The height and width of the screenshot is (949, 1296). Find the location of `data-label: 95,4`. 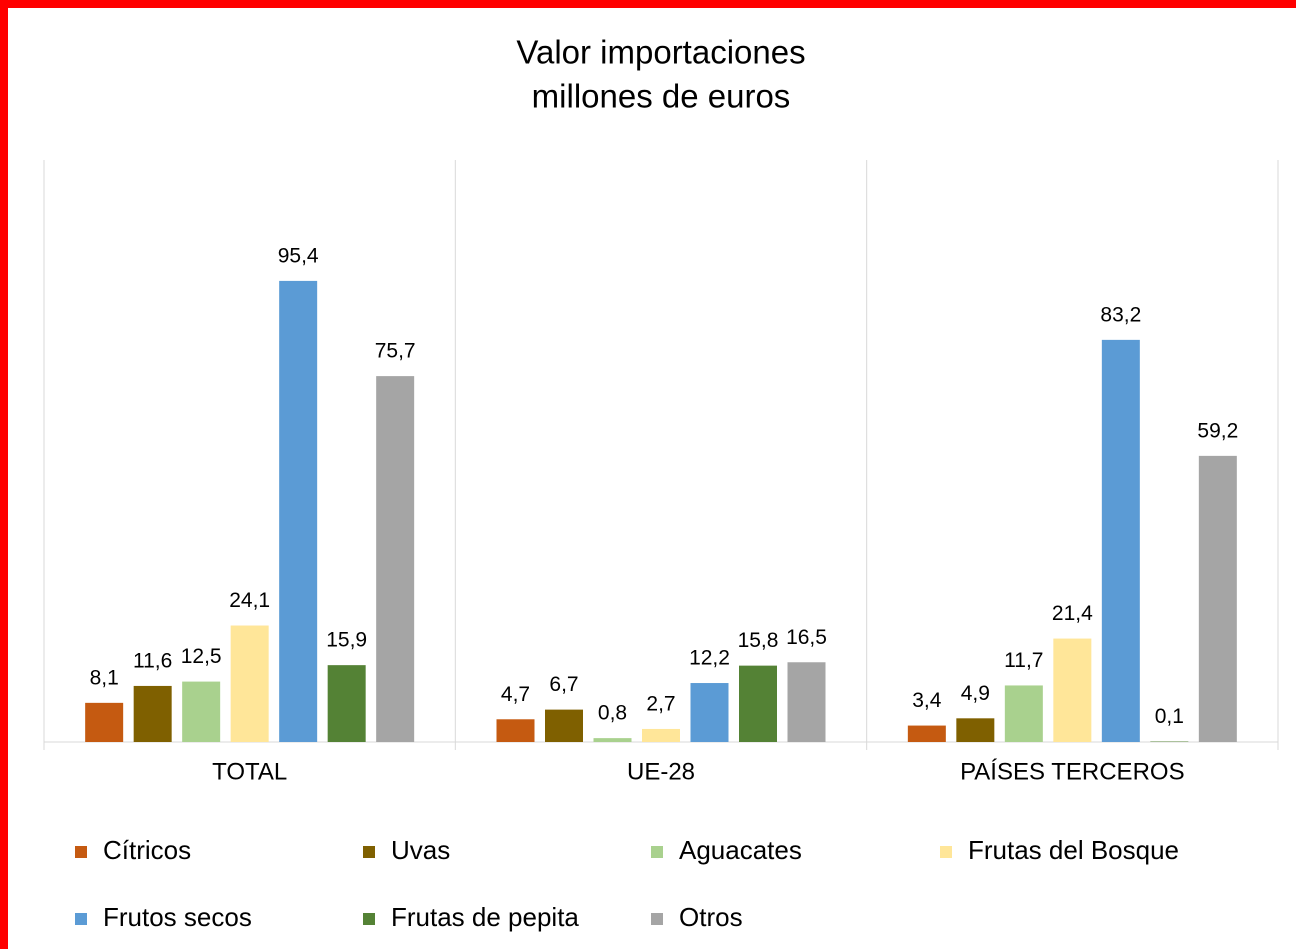

data-label: 95,4 is located at coordinates (298, 255).